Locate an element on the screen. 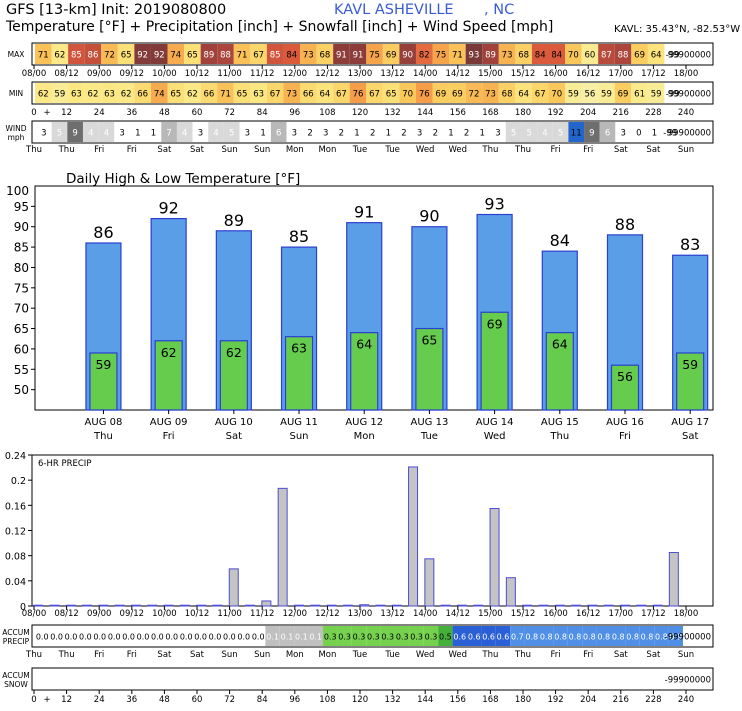 The width and height of the screenshot is (742, 711). max-strip-value: 88 is located at coordinates (225, 56).